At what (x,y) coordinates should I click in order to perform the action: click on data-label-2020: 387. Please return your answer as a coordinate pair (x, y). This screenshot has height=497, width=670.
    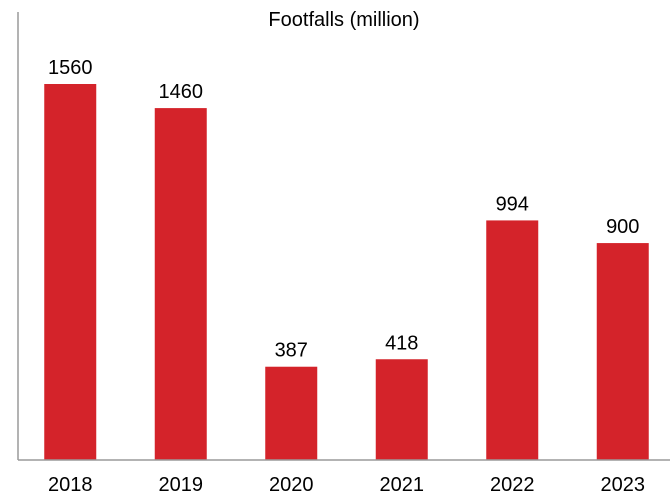
    Looking at the image, I should click on (291, 351).